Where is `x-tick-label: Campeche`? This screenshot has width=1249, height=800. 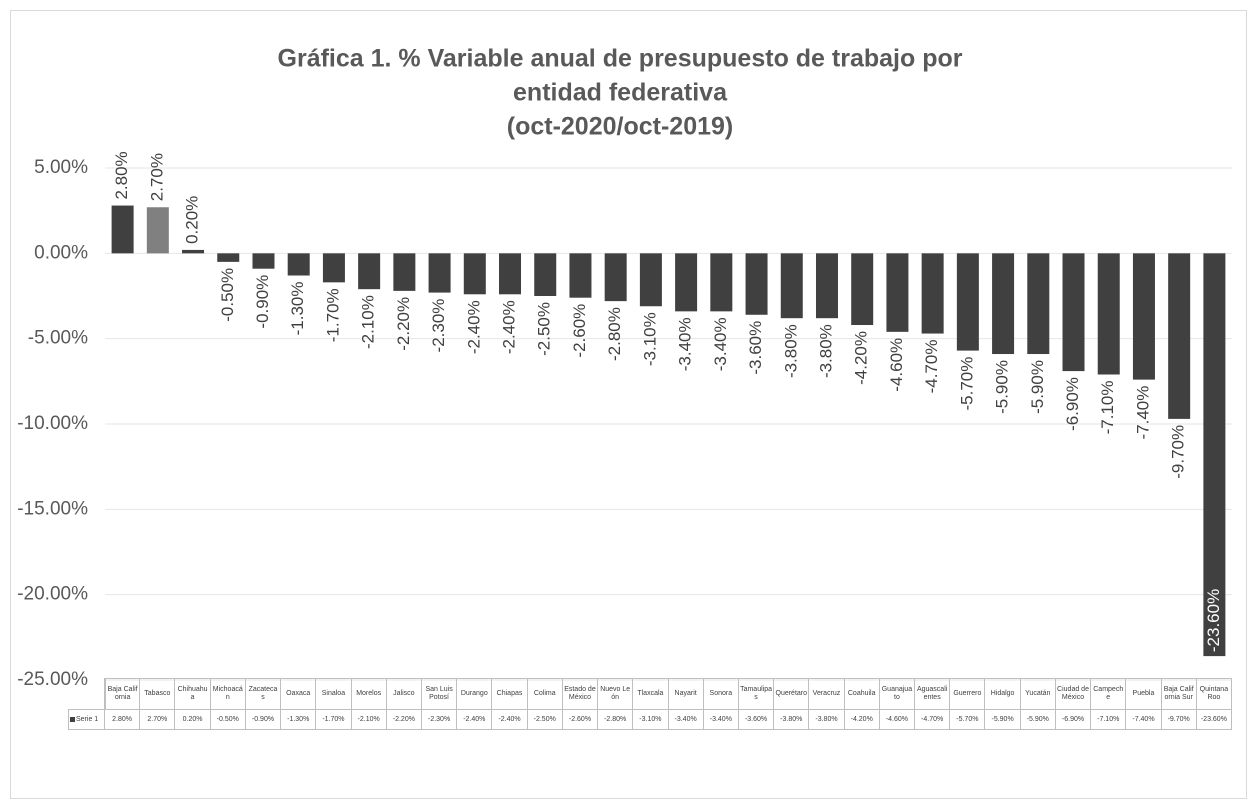
x-tick-label: Campeche is located at coordinates (1109, 694).